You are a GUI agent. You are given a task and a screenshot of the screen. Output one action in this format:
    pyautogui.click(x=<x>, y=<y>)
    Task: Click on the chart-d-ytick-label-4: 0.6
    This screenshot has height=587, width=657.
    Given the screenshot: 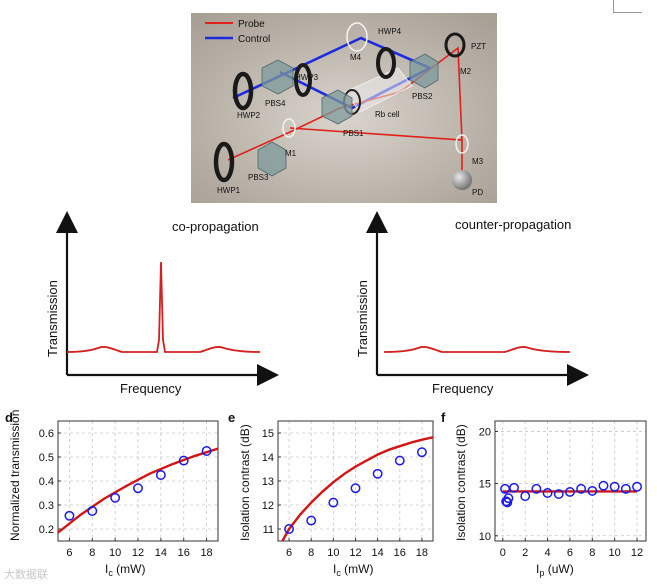 What is the action you would take?
    pyautogui.click(x=46, y=434)
    